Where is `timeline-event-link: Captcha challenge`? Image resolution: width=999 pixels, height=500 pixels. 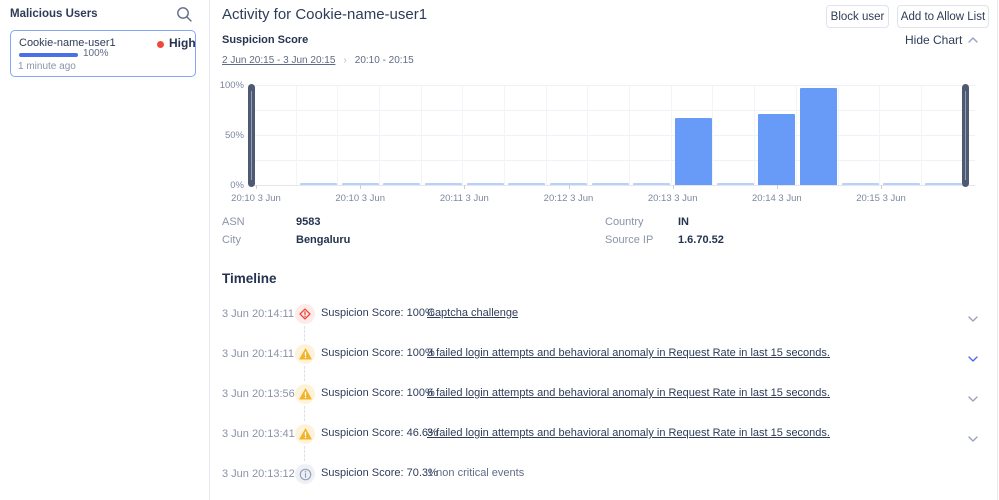 timeline-event-link: Captcha challenge is located at coordinates (473, 313).